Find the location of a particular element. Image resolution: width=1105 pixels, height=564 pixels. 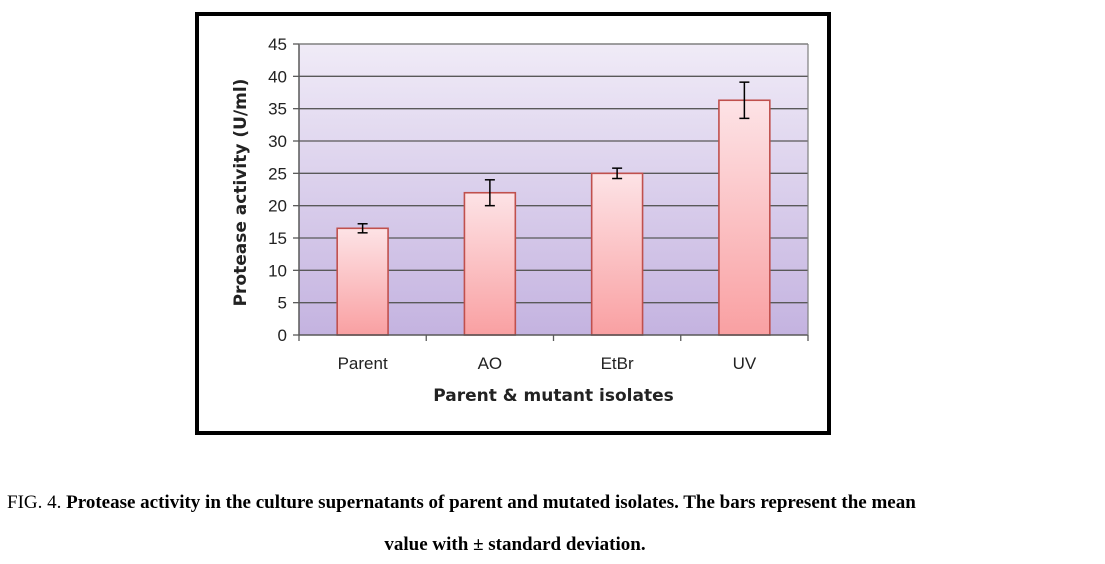

y-tick-label: 15 is located at coordinates (277, 238).